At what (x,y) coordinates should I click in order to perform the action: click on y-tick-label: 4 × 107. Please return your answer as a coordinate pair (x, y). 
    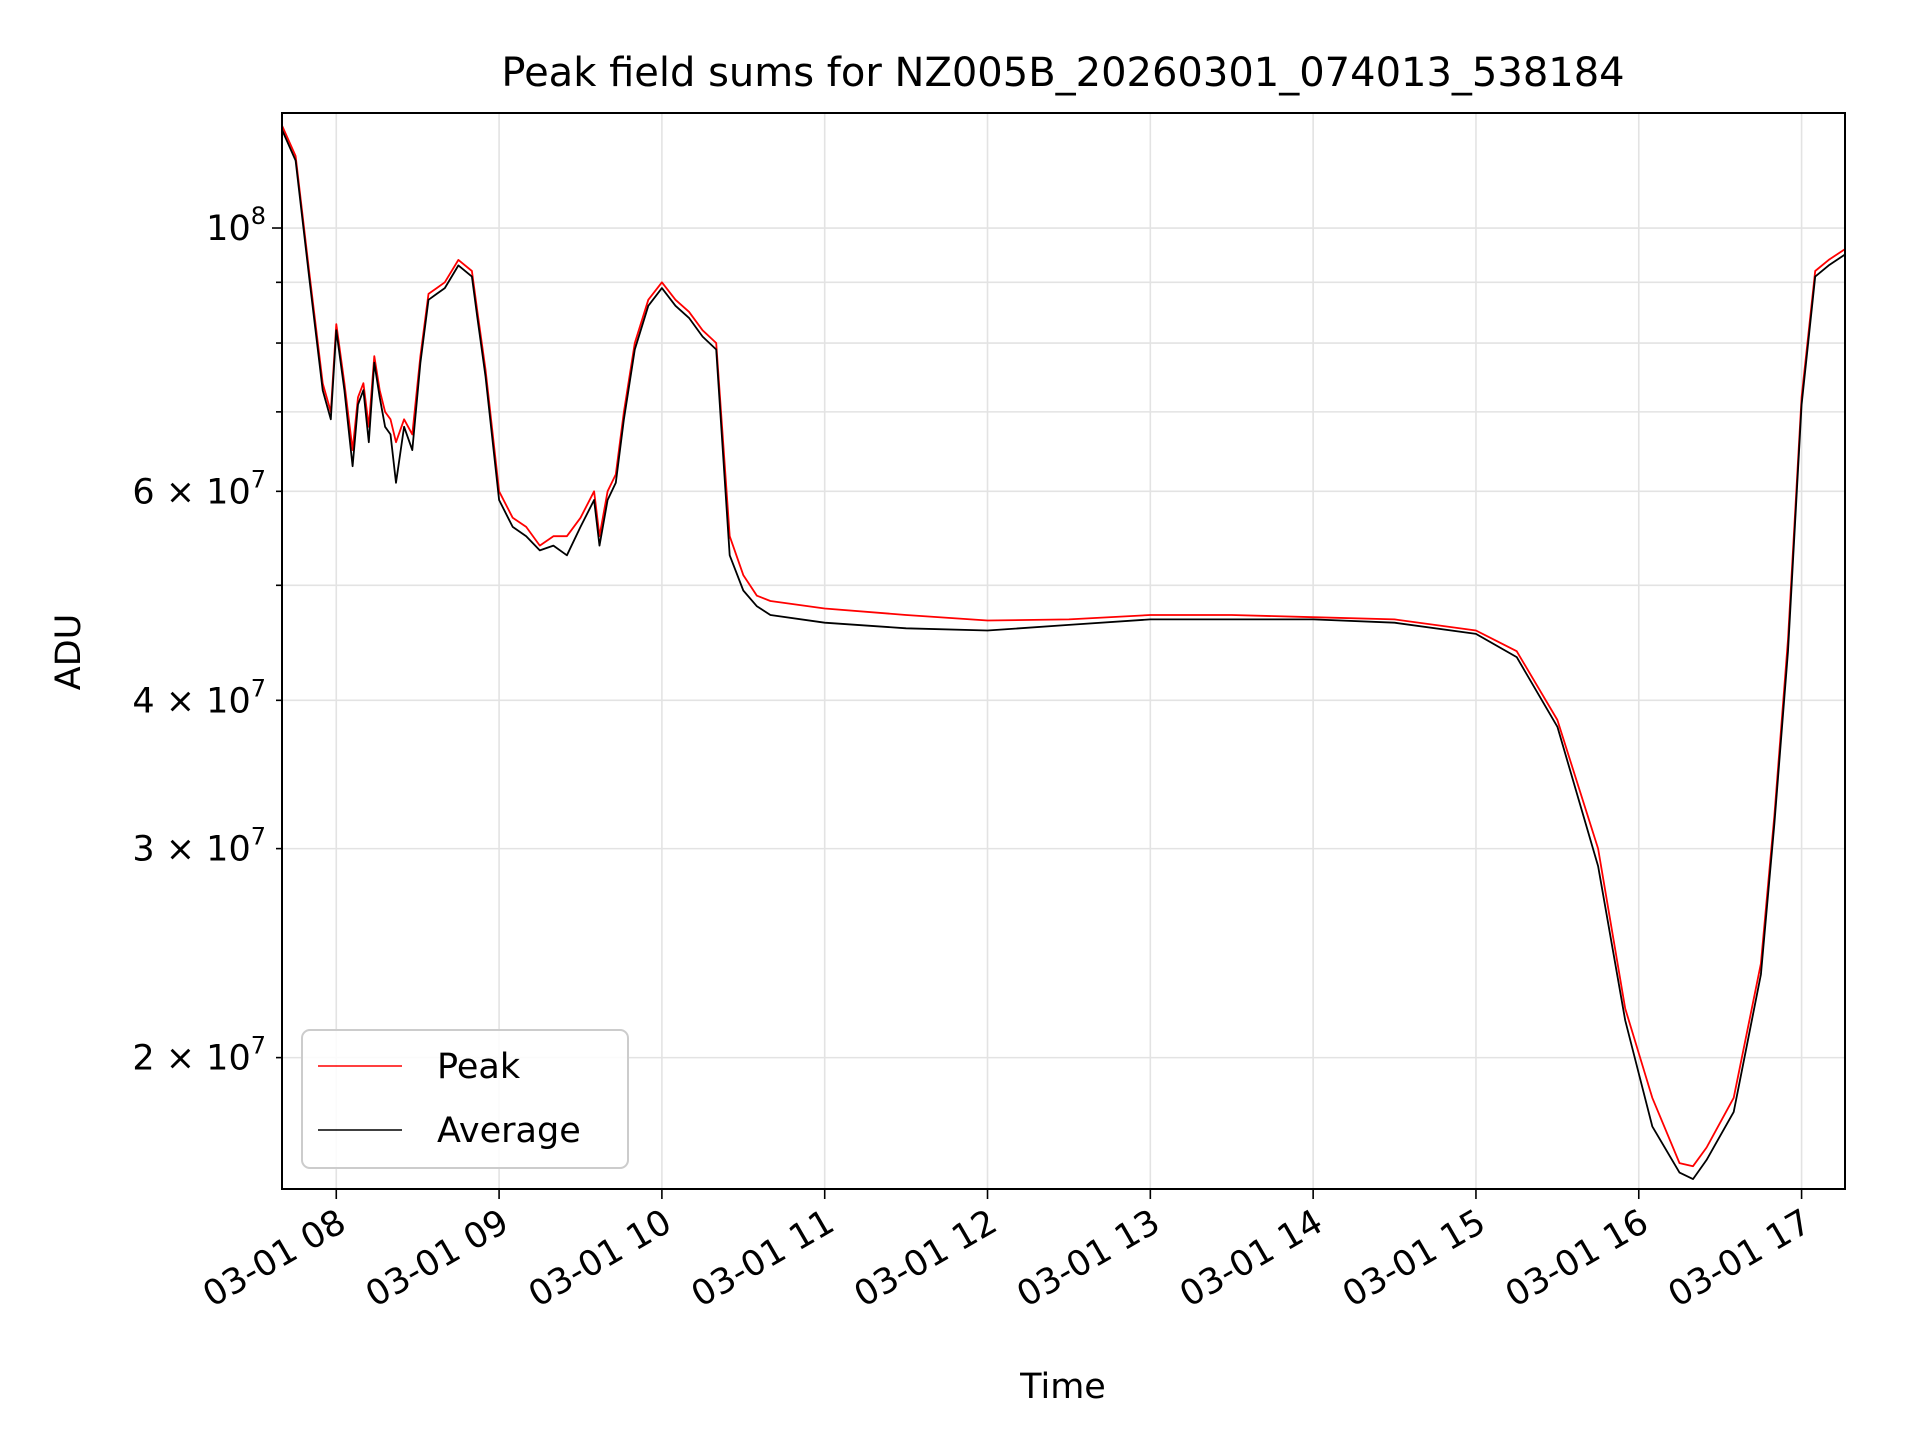
    Looking at the image, I should click on (199, 697).